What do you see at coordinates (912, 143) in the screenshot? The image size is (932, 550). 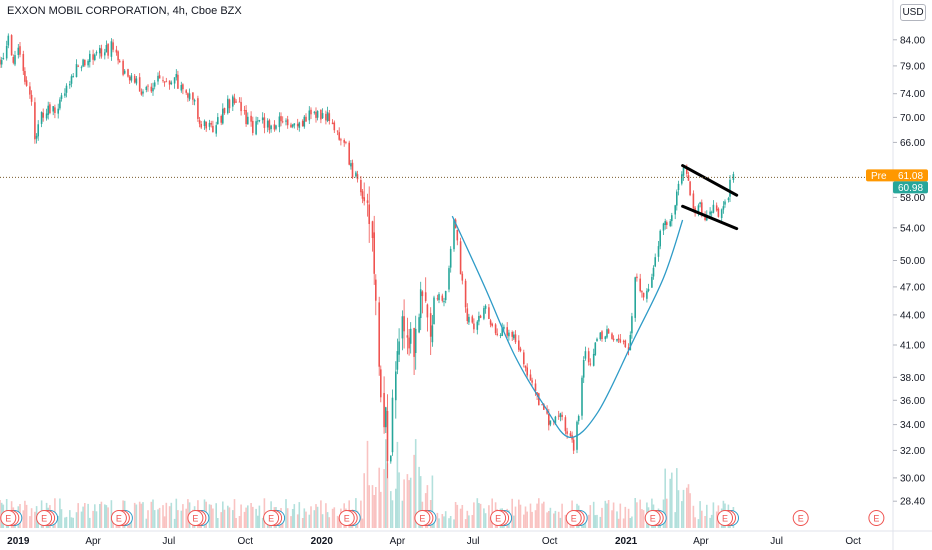 I see `y-tick-label: 66.00` at bounding box center [912, 143].